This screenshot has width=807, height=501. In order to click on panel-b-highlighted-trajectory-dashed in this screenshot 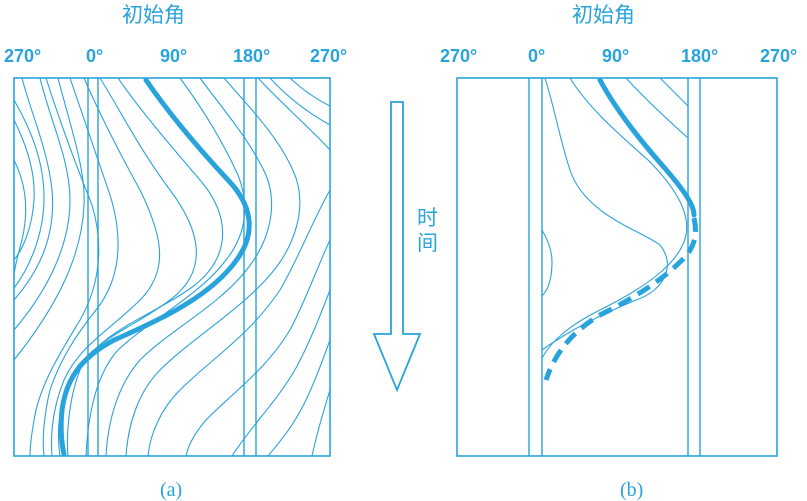, I will do `click(620, 299)`.